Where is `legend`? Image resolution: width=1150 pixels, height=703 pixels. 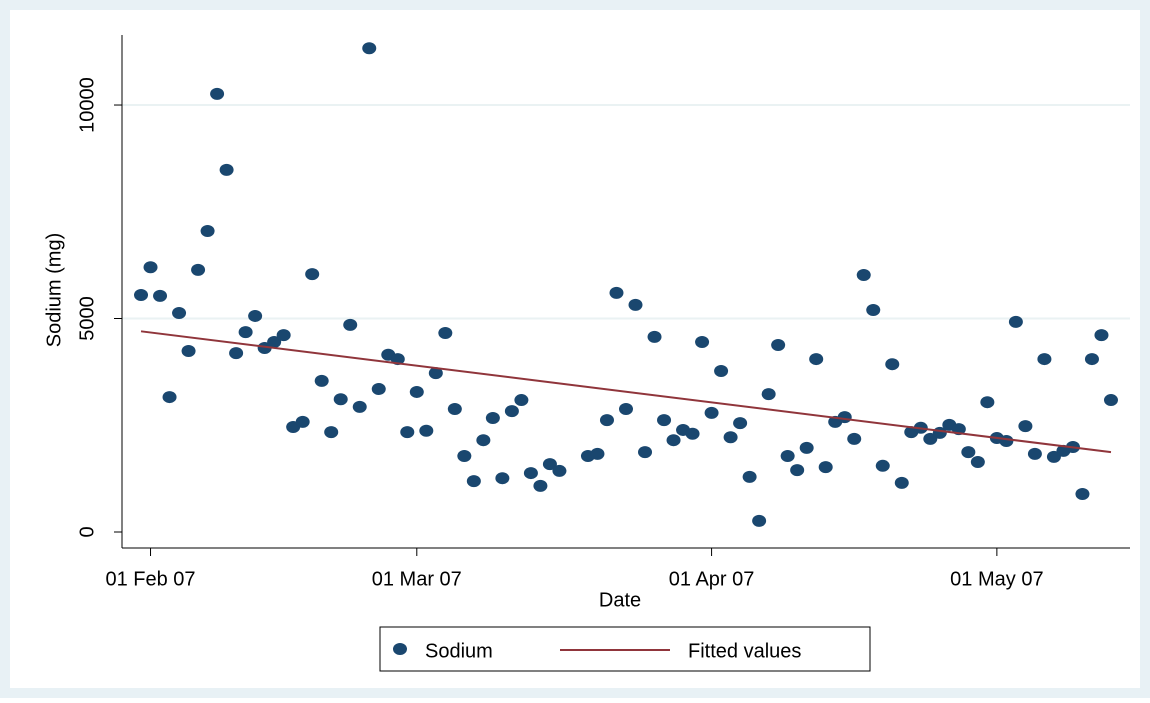 legend is located at coordinates (625, 649).